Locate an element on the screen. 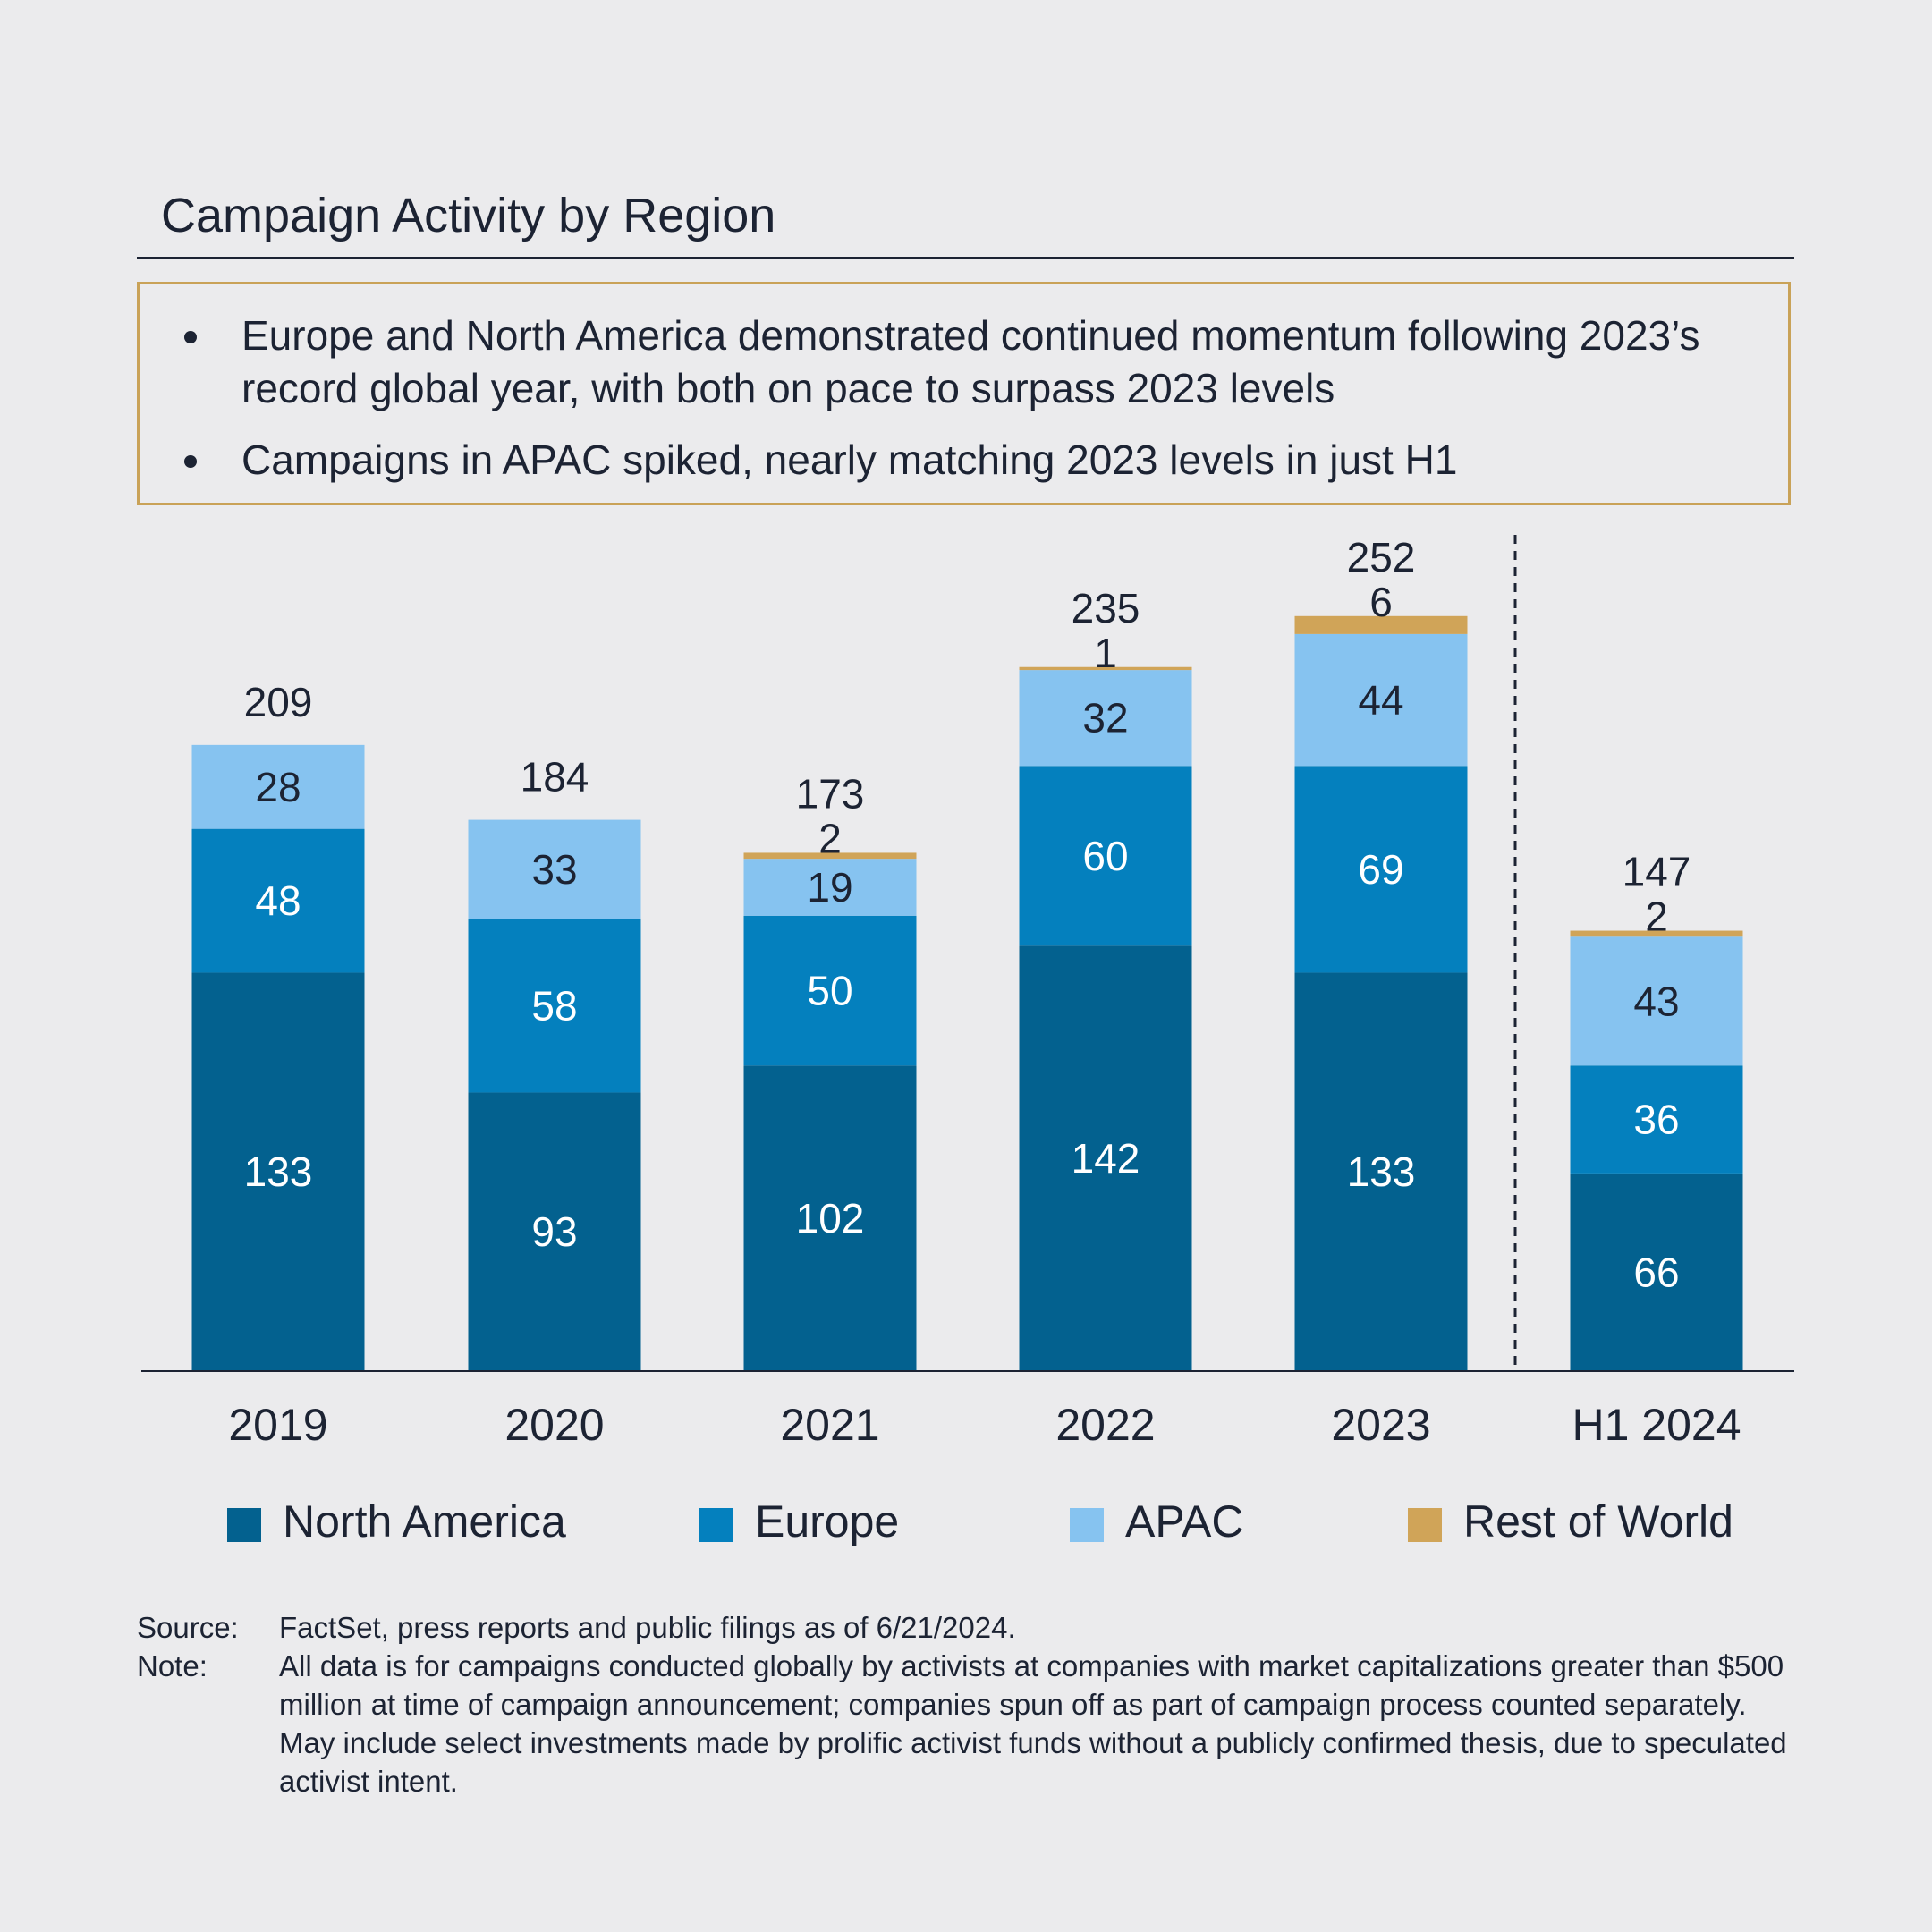 This screenshot has width=1932, height=1932. segment-value-label: 50 is located at coordinates (829, 991).